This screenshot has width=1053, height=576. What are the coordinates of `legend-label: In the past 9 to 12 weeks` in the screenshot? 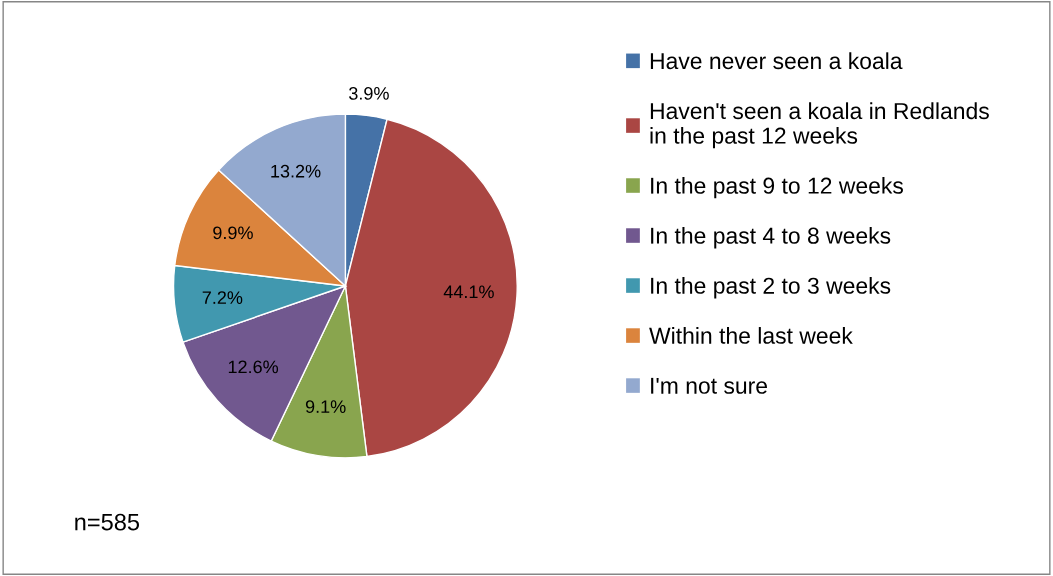 It's located at (777, 188).